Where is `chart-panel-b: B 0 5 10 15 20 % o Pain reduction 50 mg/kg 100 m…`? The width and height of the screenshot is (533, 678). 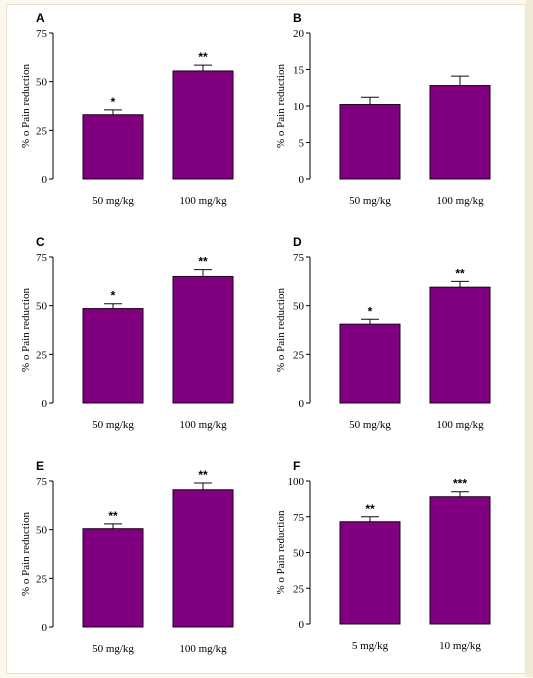
chart-panel-b: B 0 5 10 15 20 % o Pain reduction 50 mg/kg 100 m… is located at coordinates (383, 109).